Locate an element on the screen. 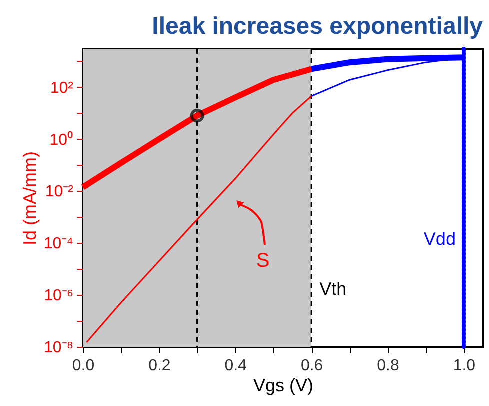  y-tick-label: 10² is located at coordinates (62, 88).